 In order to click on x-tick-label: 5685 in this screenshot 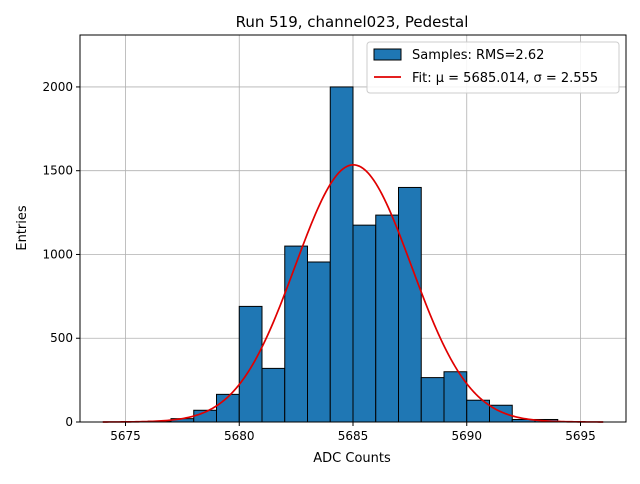, I will do `click(353, 436)`.